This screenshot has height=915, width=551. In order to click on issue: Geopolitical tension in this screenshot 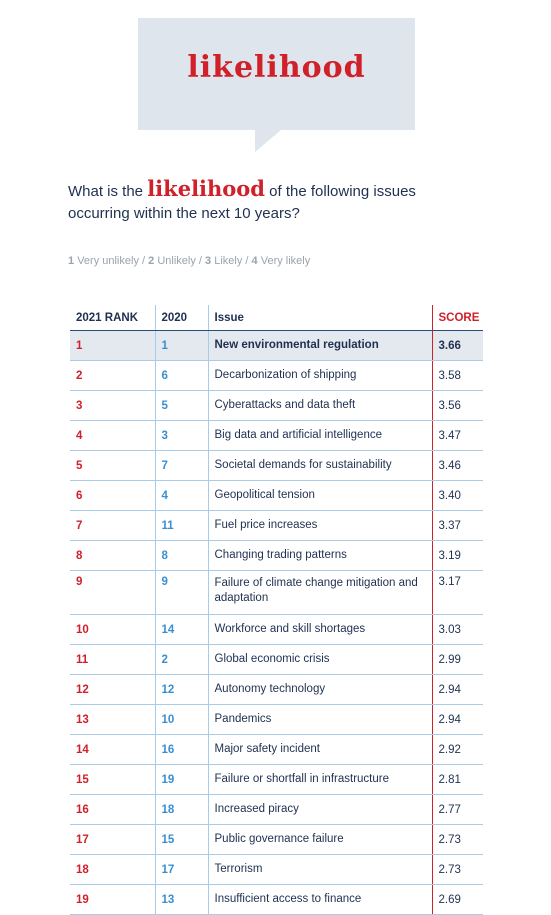, I will do `click(320, 495)`.